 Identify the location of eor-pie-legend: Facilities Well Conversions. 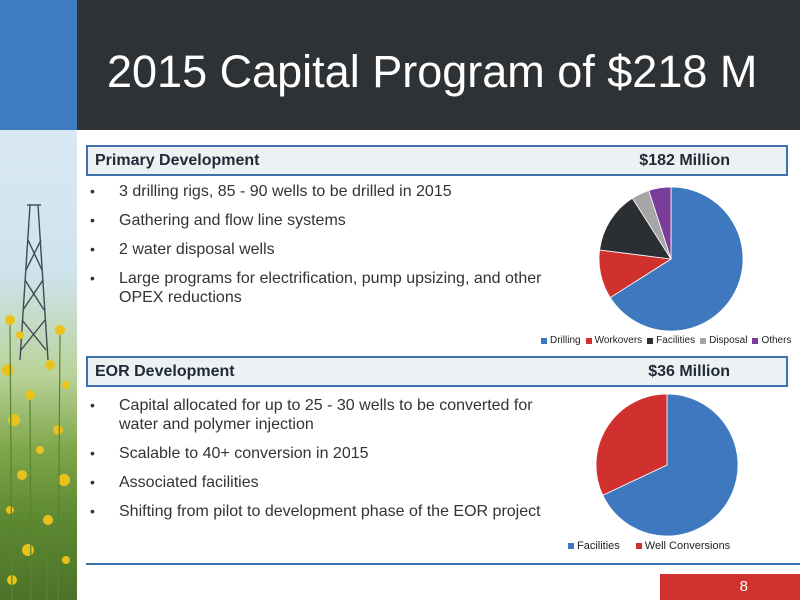
(657, 546).